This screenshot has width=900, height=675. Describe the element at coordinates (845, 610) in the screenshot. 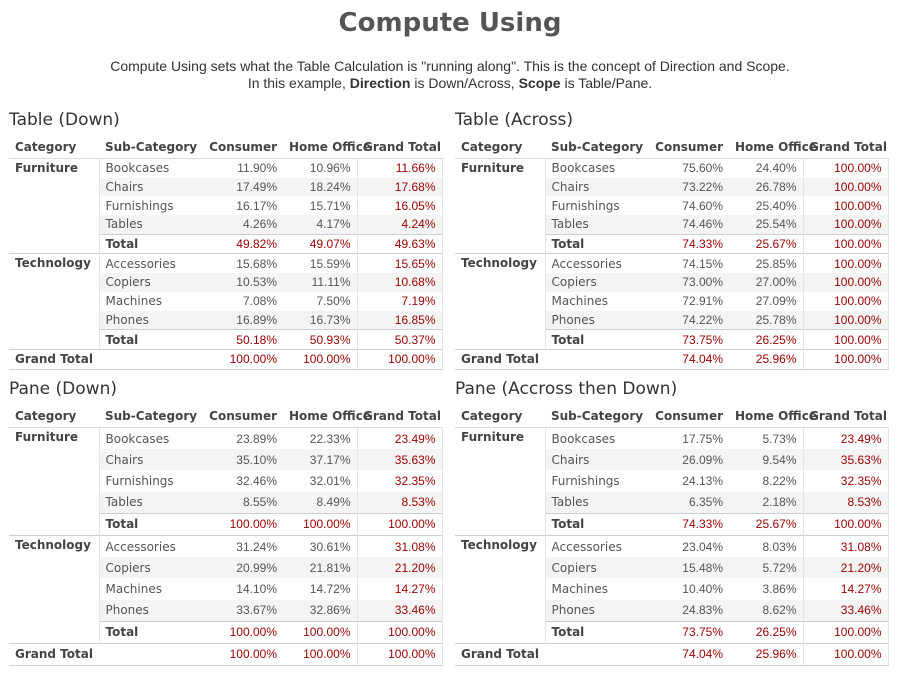

I see `grand-total-value: 33.46%` at that location.